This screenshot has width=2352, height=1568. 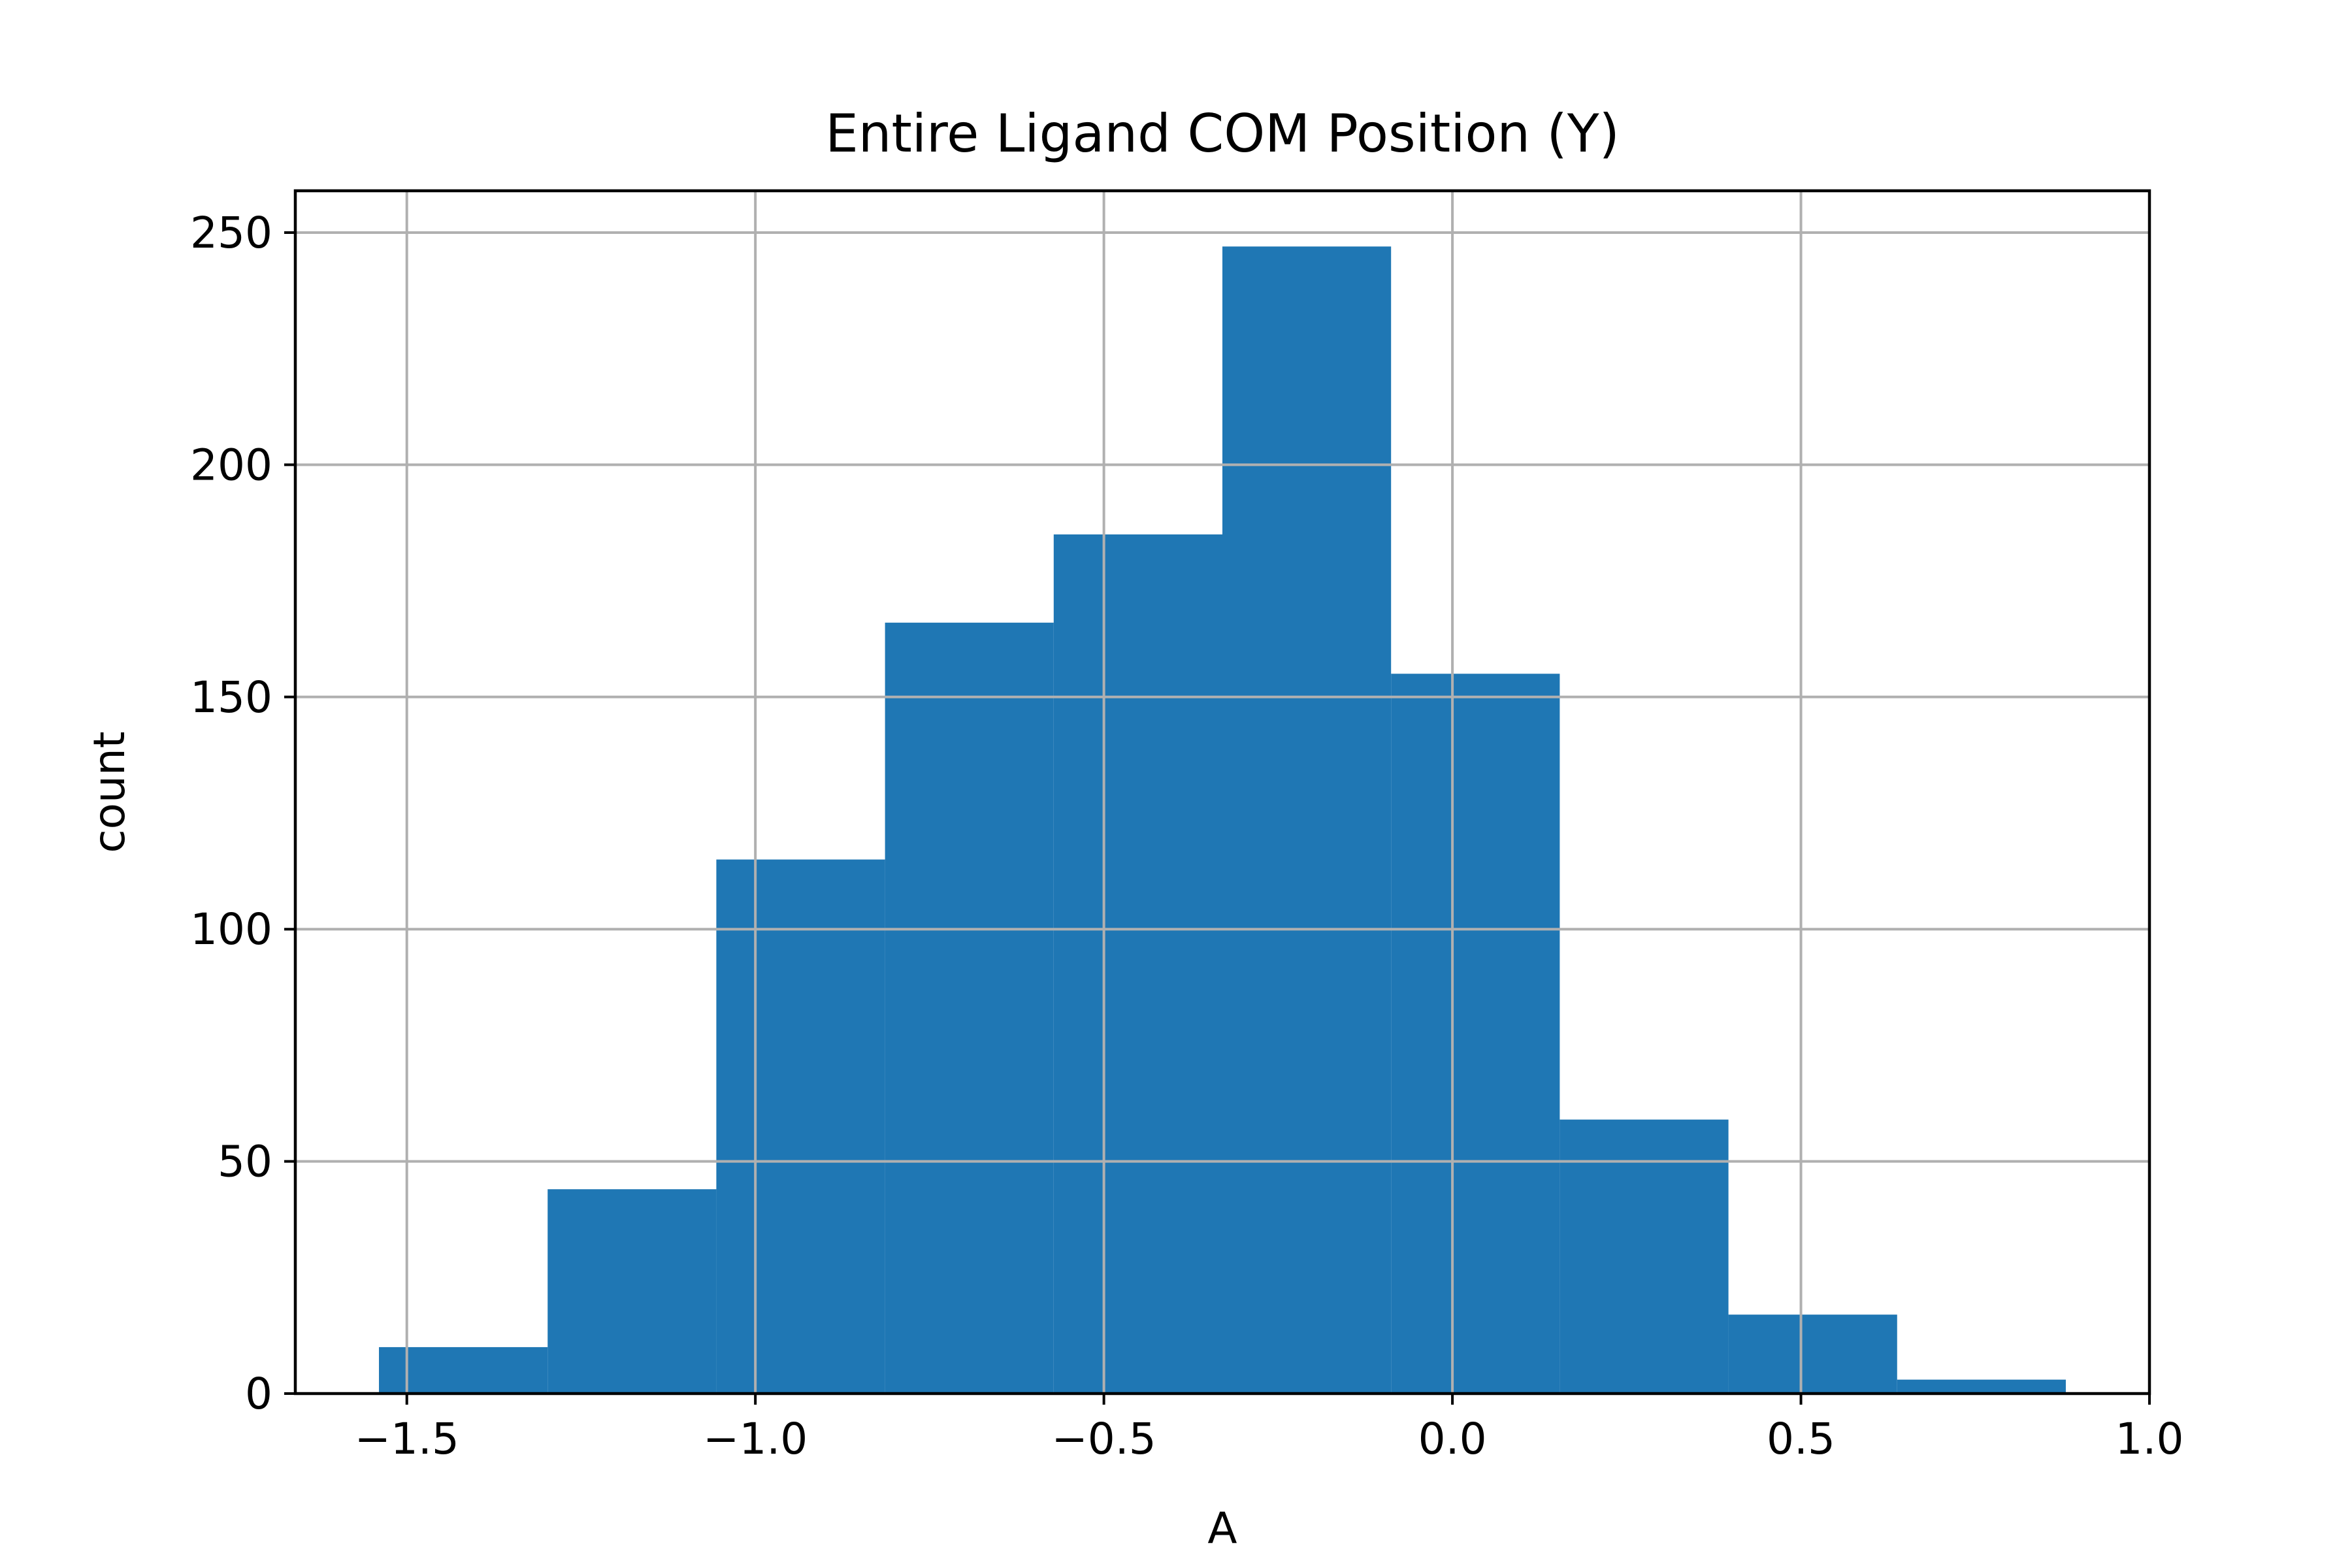 I want to click on y-tick-label: 0, so click(x=258, y=1394).